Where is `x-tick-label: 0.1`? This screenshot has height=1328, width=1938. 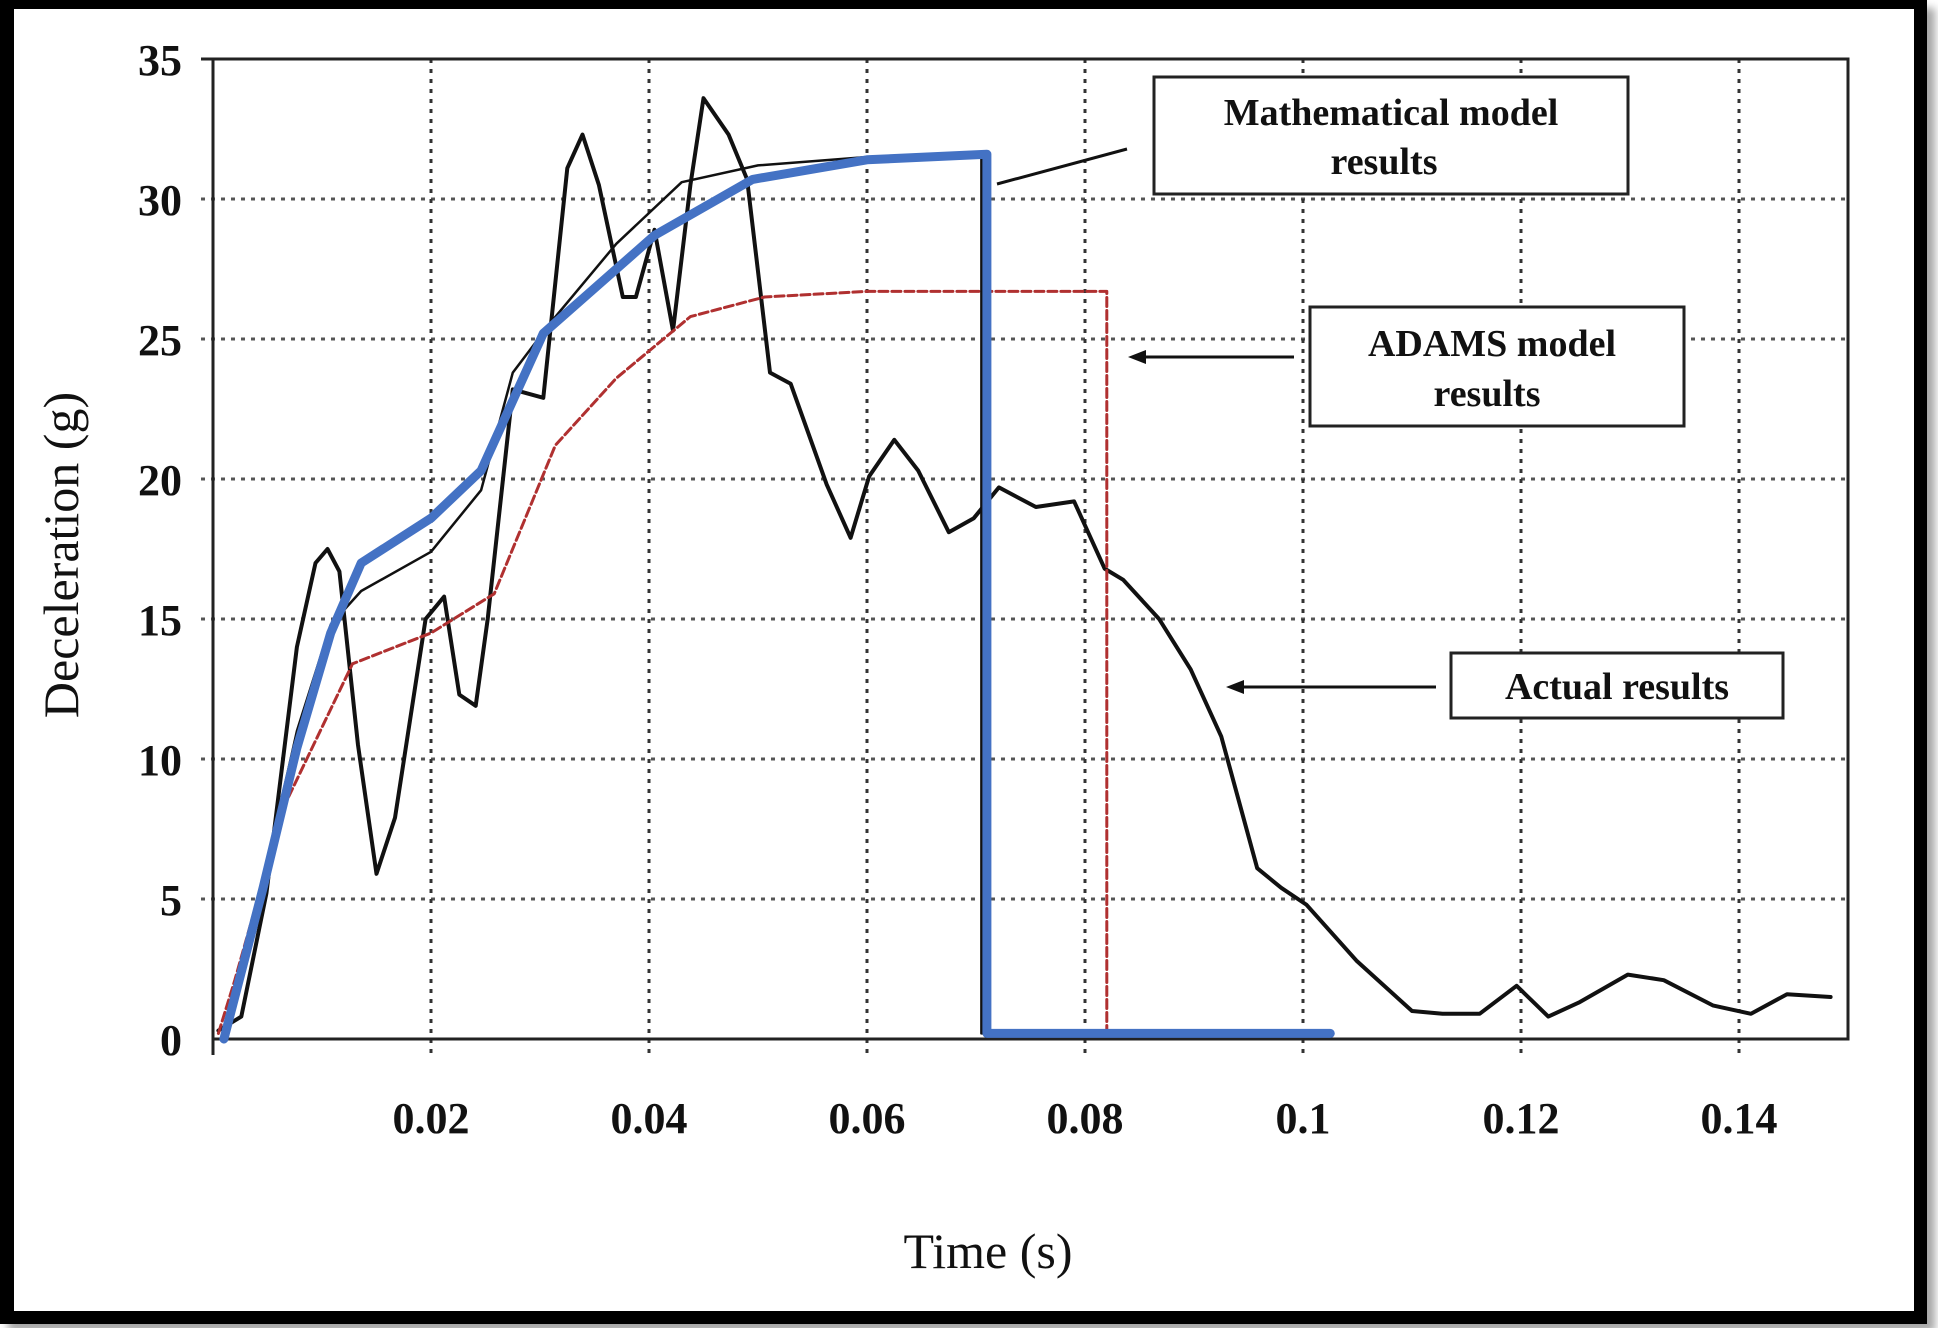 x-tick-label: 0.1 is located at coordinates (1303, 1118).